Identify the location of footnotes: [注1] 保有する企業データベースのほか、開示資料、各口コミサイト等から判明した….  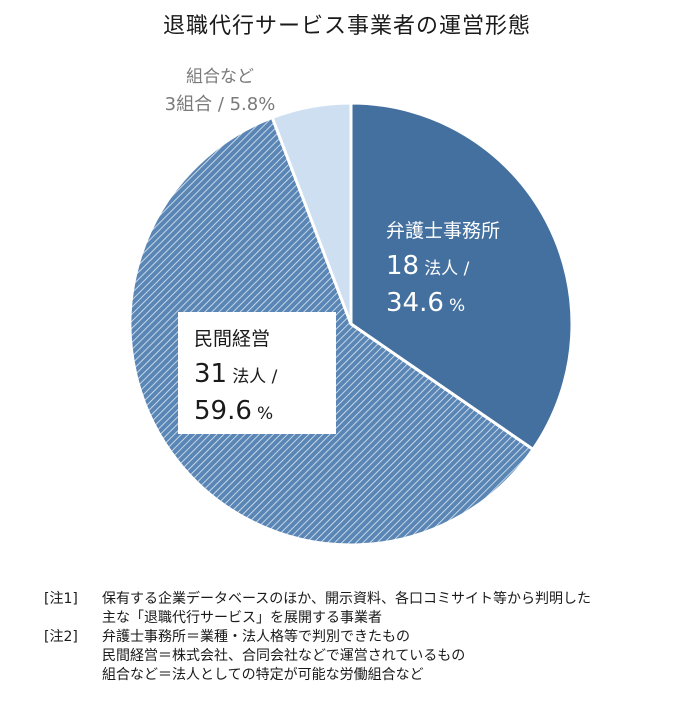
(354, 637).